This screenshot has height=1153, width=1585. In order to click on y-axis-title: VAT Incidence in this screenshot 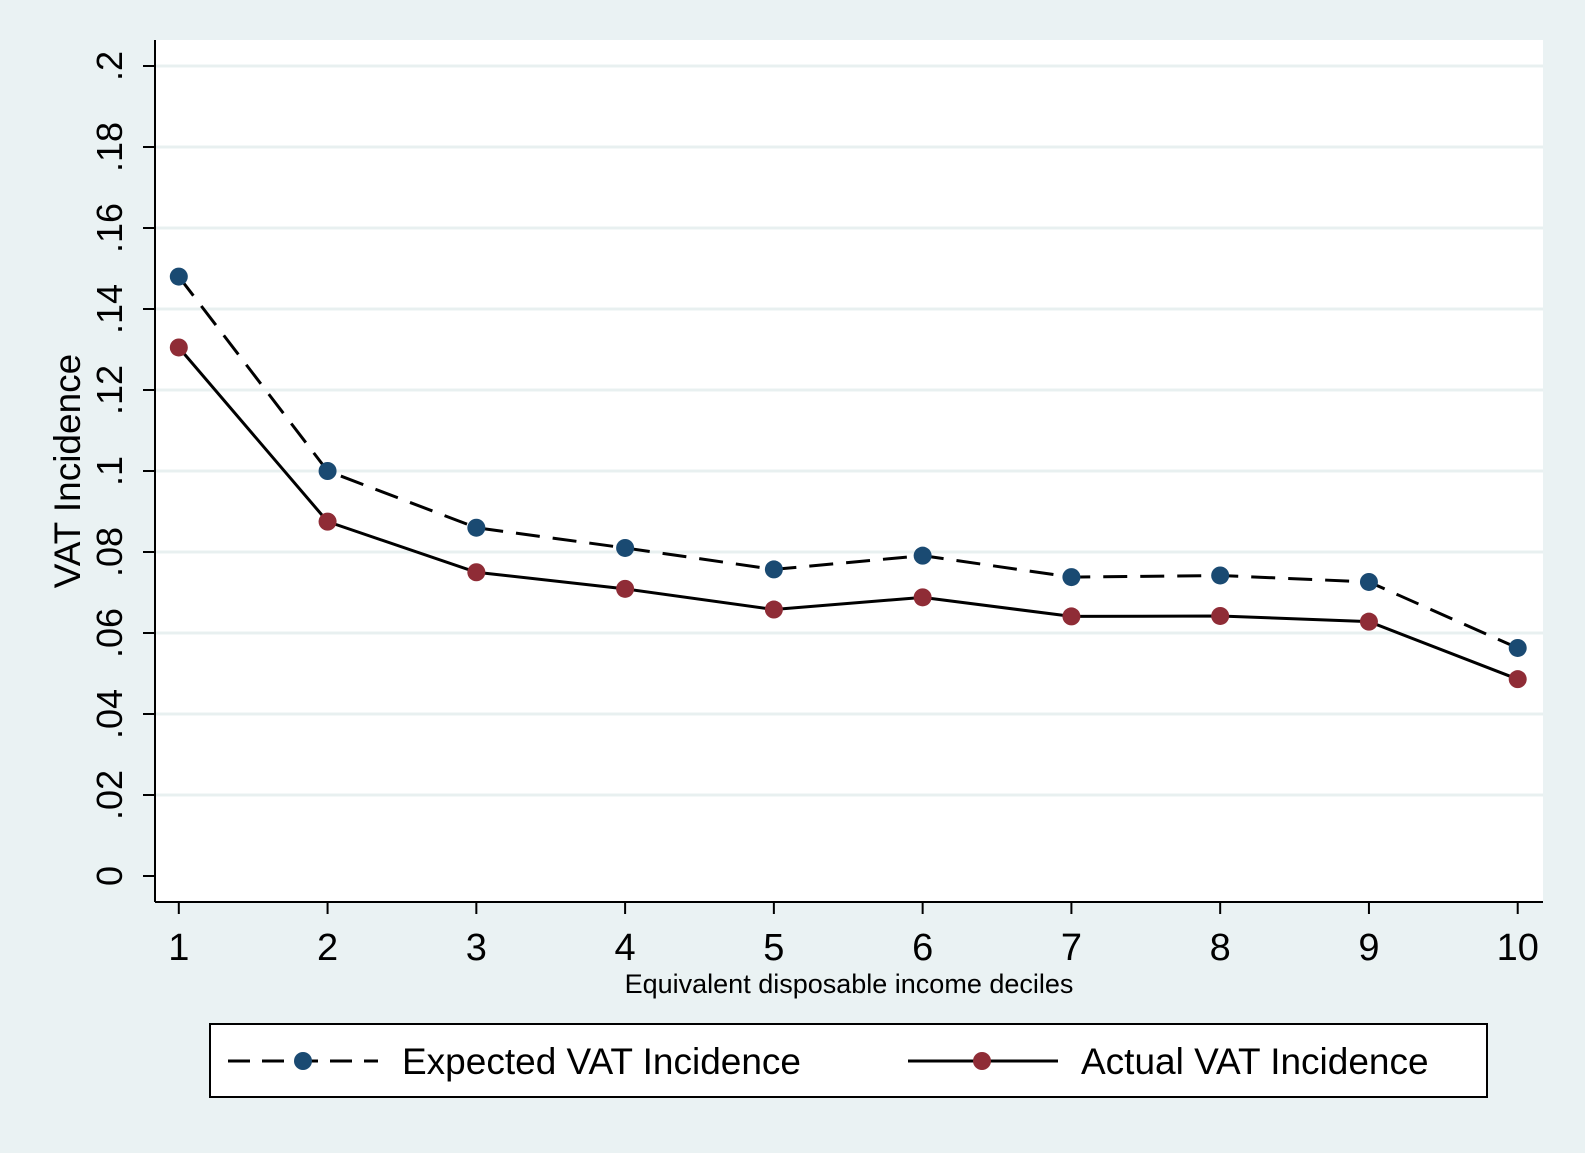, I will do `click(67, 471)`.